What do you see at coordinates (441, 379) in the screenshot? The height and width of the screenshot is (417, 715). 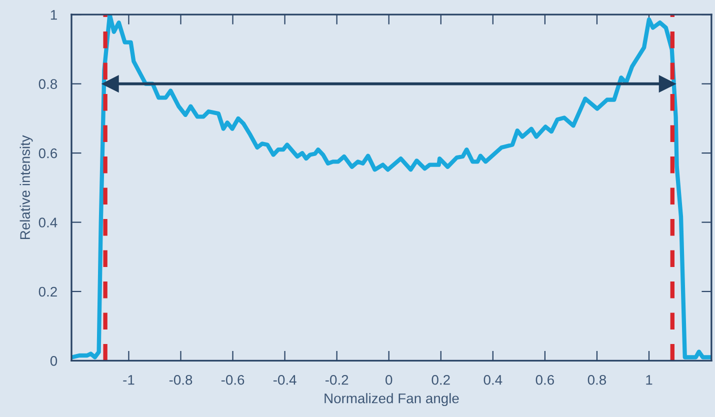 I see `x-tick-label: 0.2` at bounding box center [441, 379].